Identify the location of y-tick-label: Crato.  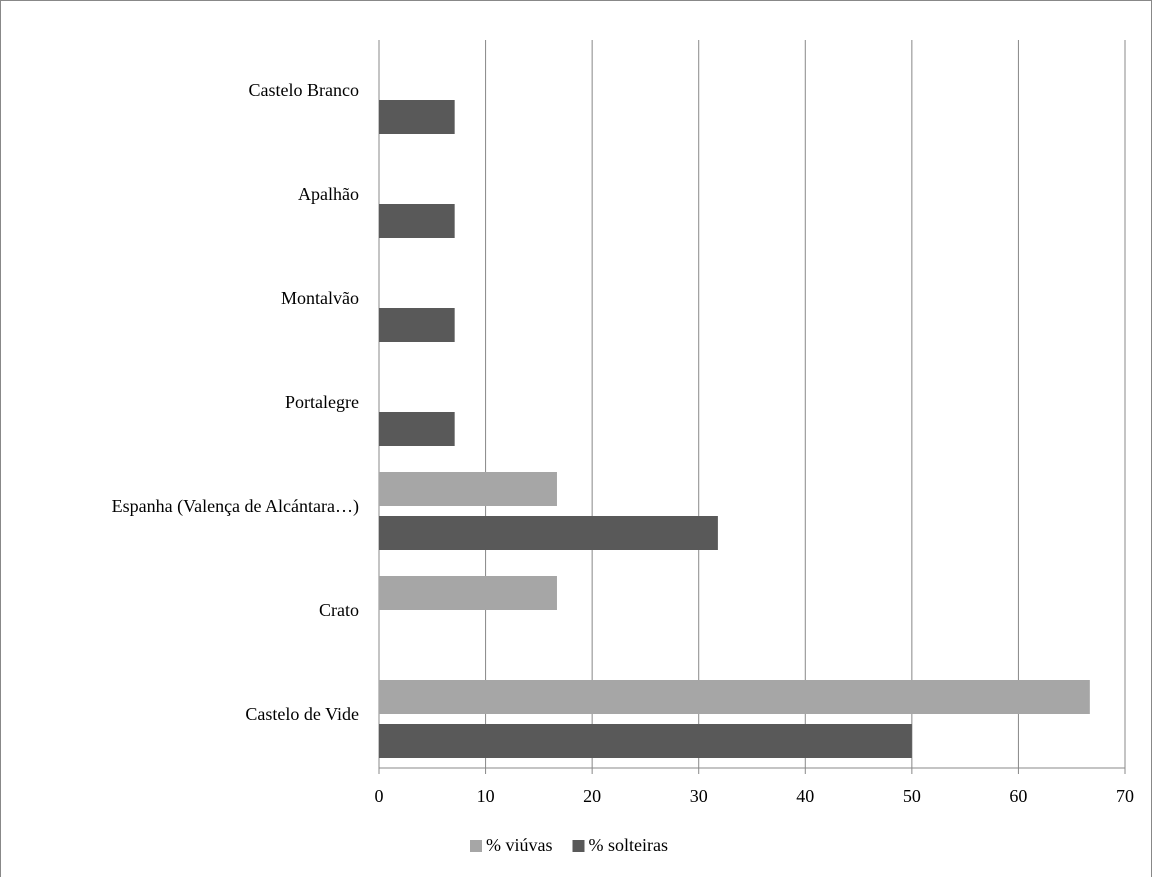
(339, 610).